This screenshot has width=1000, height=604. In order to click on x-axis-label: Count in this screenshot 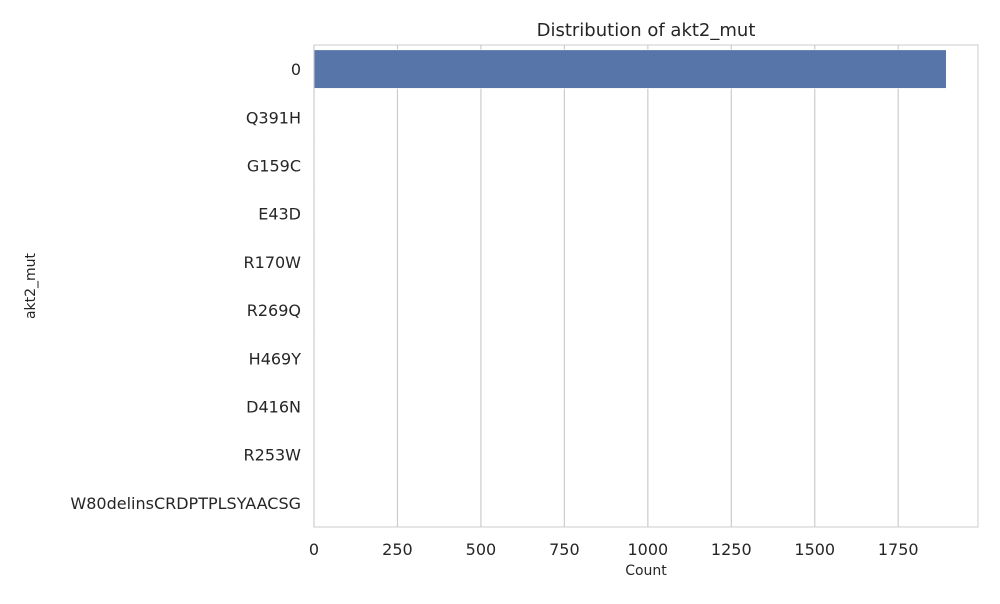, I will do `click(646, 571)`.